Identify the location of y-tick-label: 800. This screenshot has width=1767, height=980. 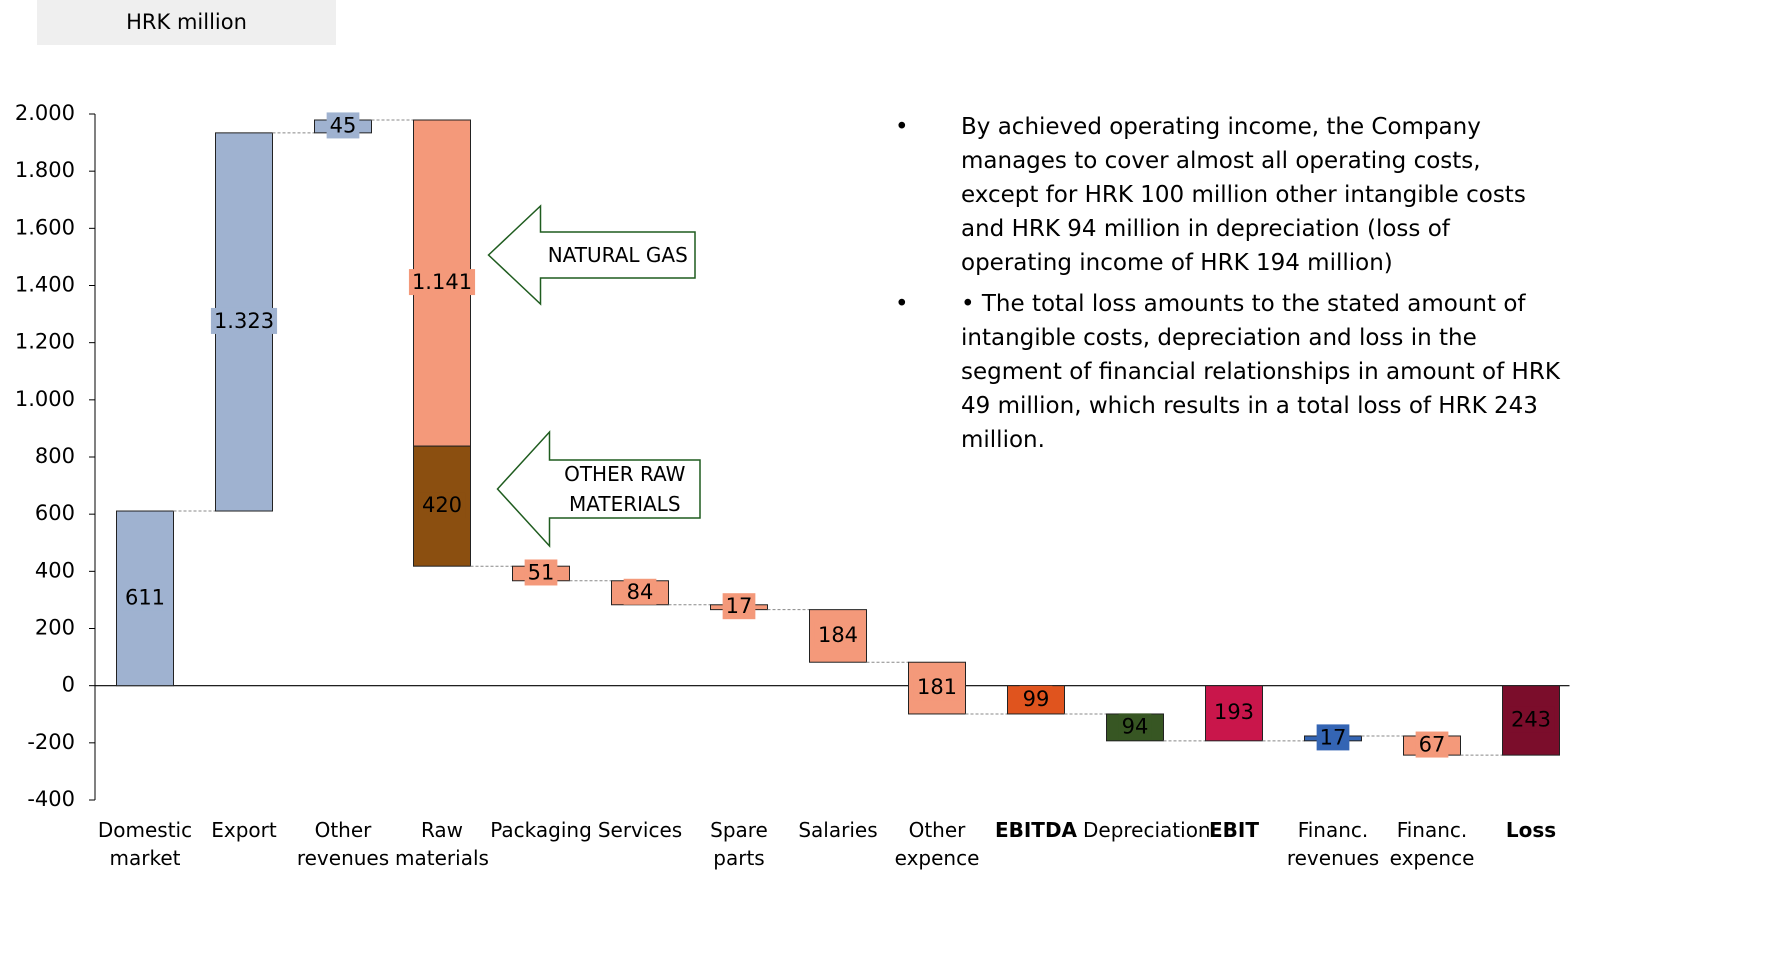
(55, 456).